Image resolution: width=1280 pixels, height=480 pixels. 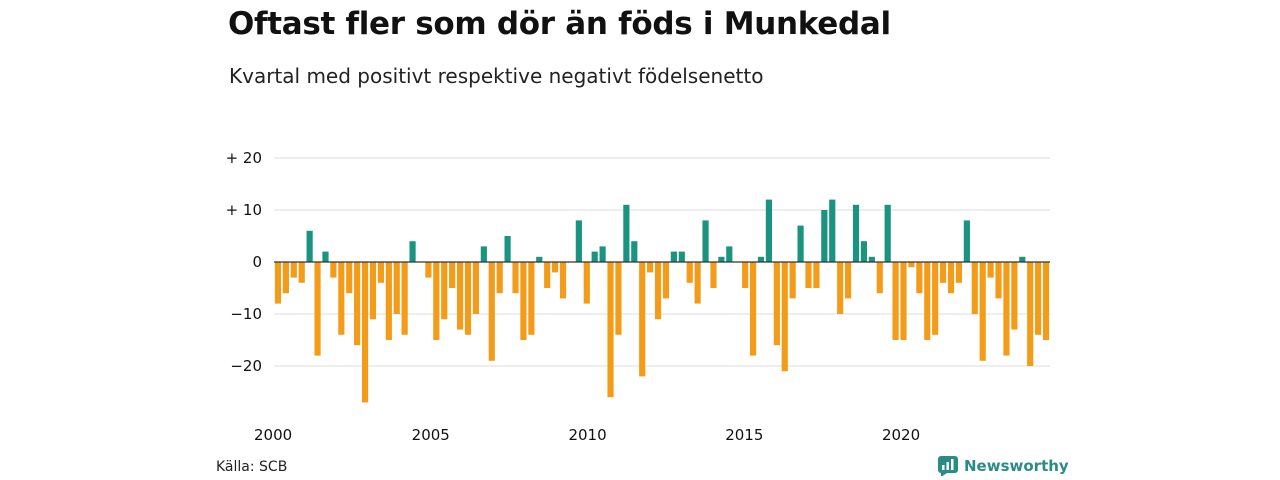 What do you see at coordinates (901, 435) in the screenshot?
I see `x-tick-label: 2020` at bounding box center [901, 435].